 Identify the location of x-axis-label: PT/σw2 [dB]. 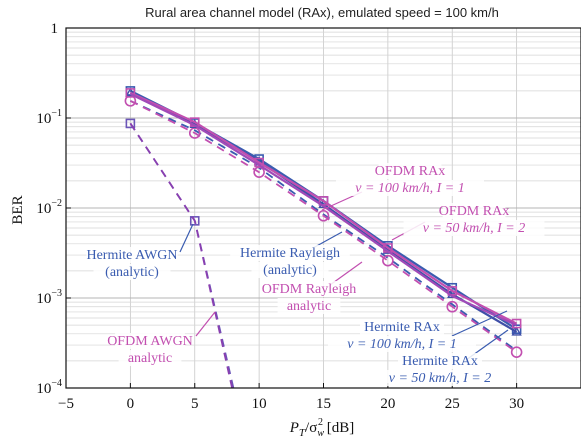
(321, 428).